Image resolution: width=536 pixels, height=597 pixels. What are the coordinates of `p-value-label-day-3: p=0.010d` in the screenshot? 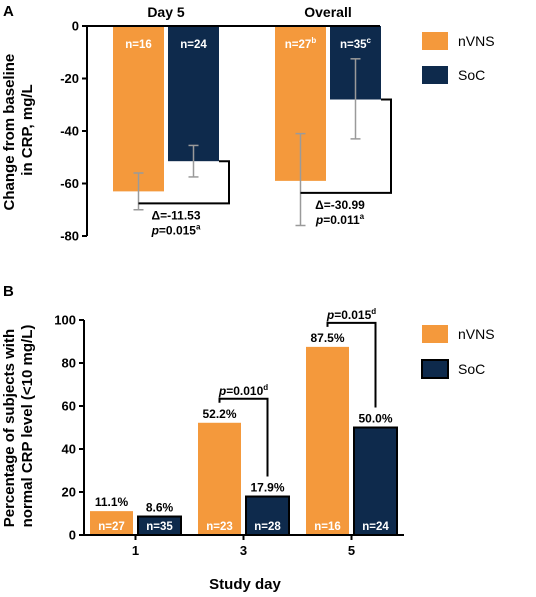 It's located at (243, 390).